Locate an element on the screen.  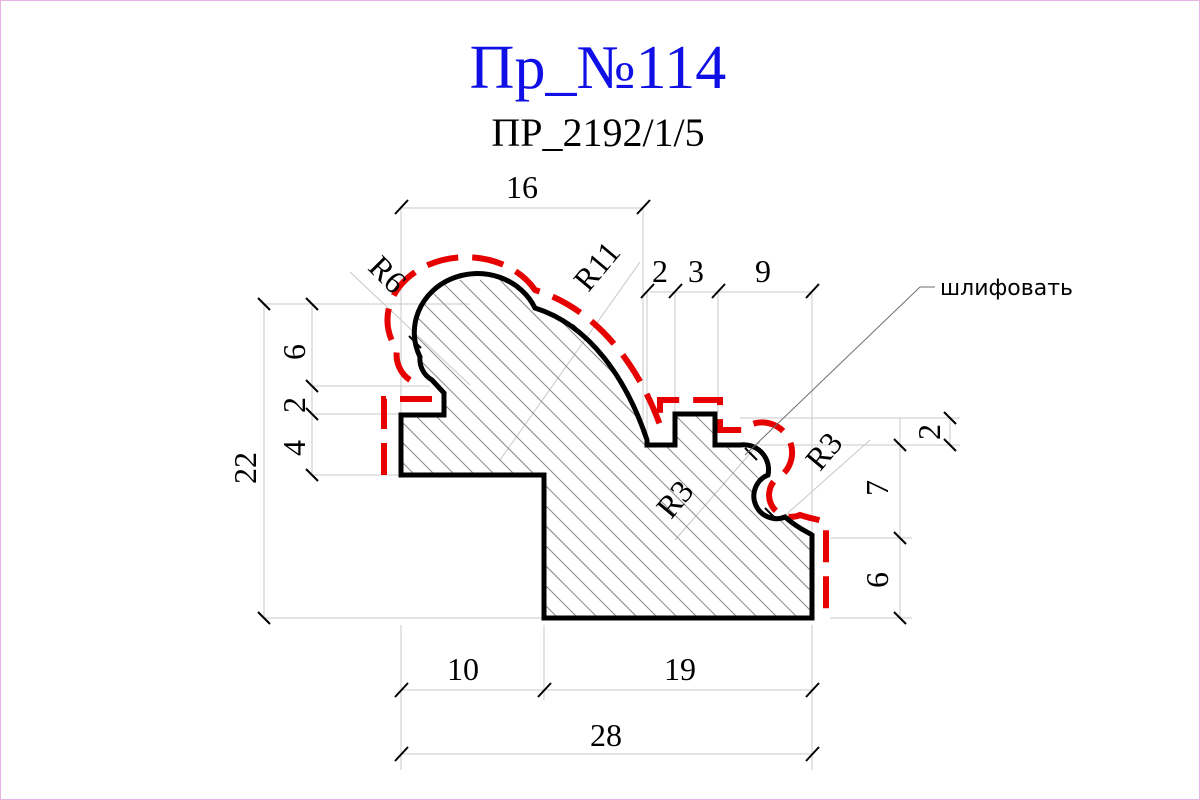
dim-step-2: 2 is located at coordinates (660, 271).